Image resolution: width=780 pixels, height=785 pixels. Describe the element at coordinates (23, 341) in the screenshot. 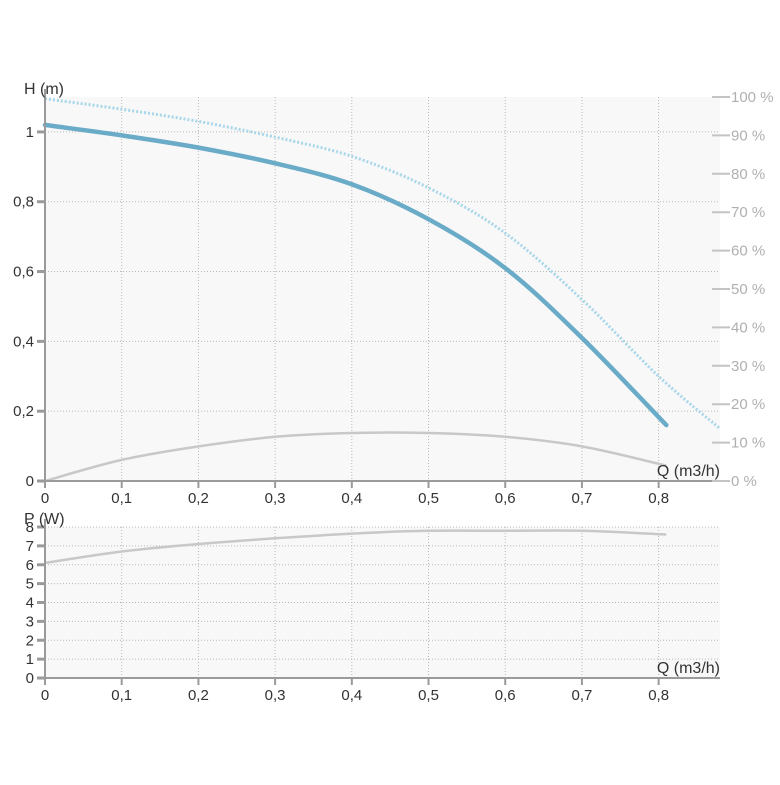

I see `head-y-tick-label-2: 0,4` at that location.